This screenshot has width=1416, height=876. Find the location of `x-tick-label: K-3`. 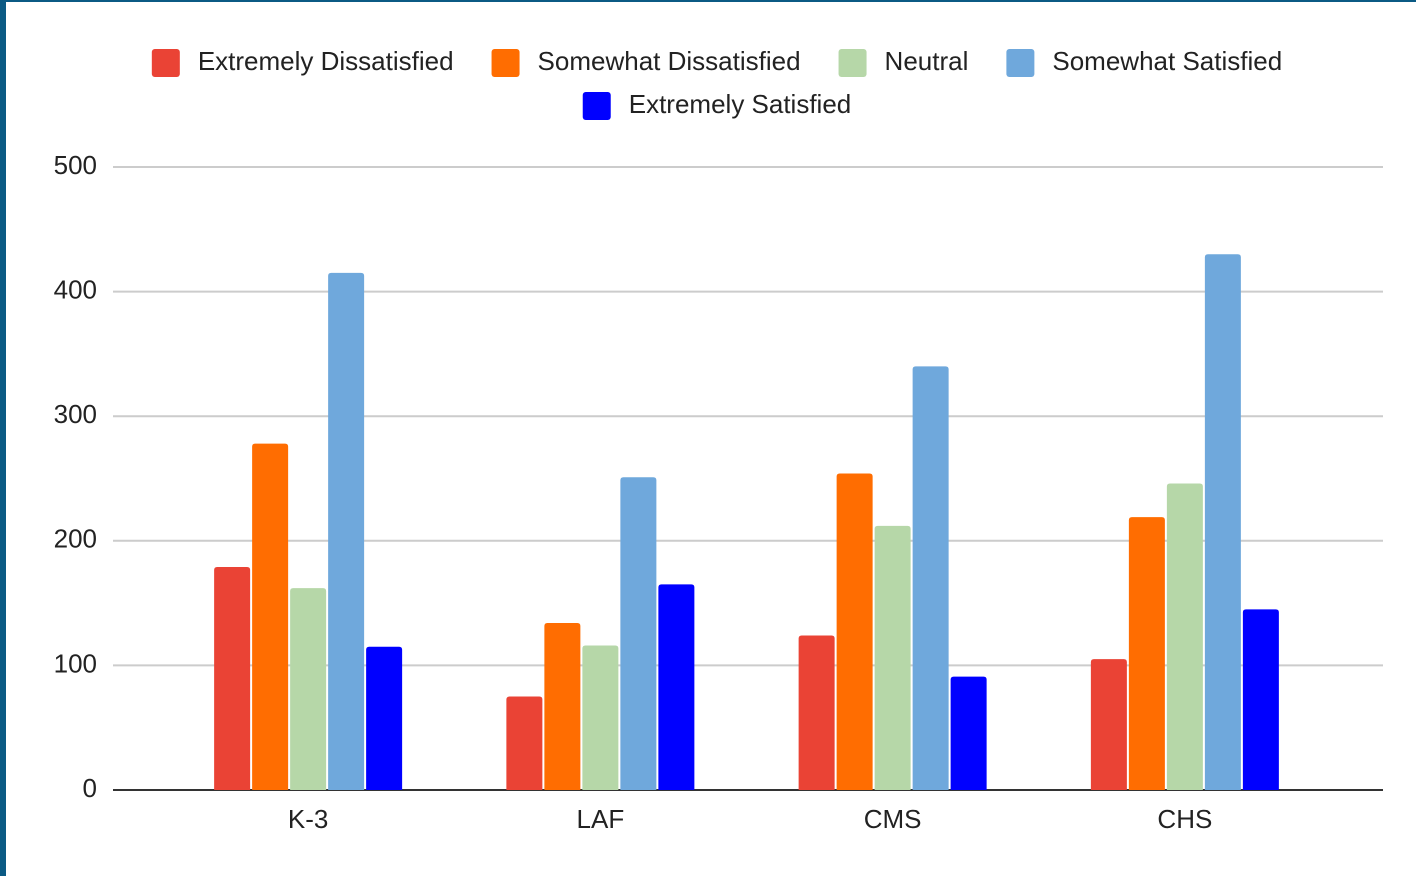

x-tick-label: K-3 is located at coordinates (308, 819).